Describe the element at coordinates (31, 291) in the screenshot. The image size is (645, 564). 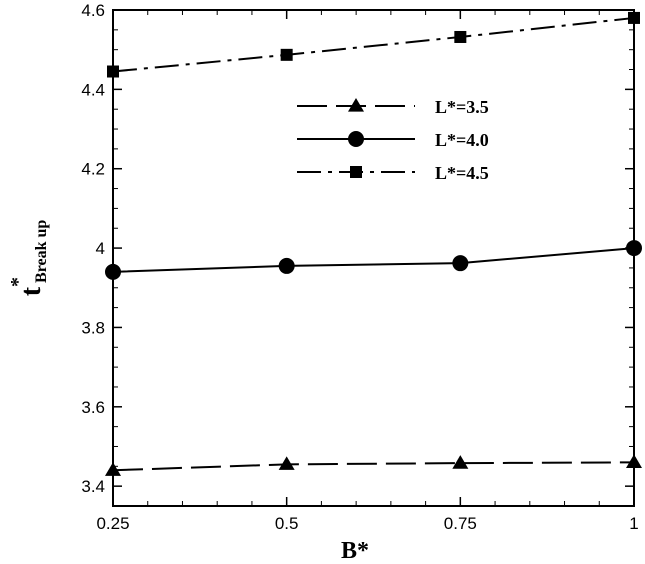
I see `y-axis-title-base: t` at that location.